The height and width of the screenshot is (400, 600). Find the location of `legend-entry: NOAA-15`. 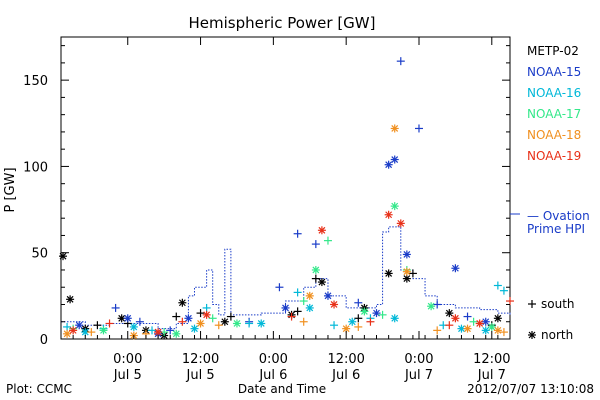

legend-entry: NOAA-15 is located at coordinates (554, 72).